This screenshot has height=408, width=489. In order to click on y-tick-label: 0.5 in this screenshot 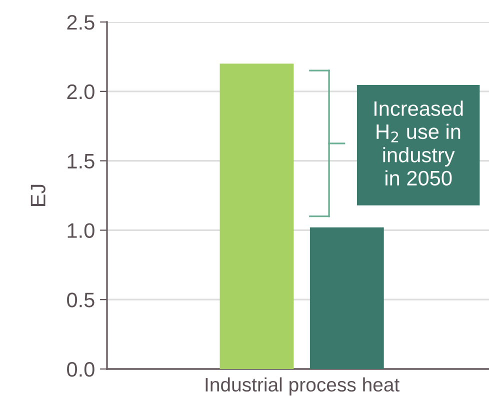, I will do `click(80, 300)`.